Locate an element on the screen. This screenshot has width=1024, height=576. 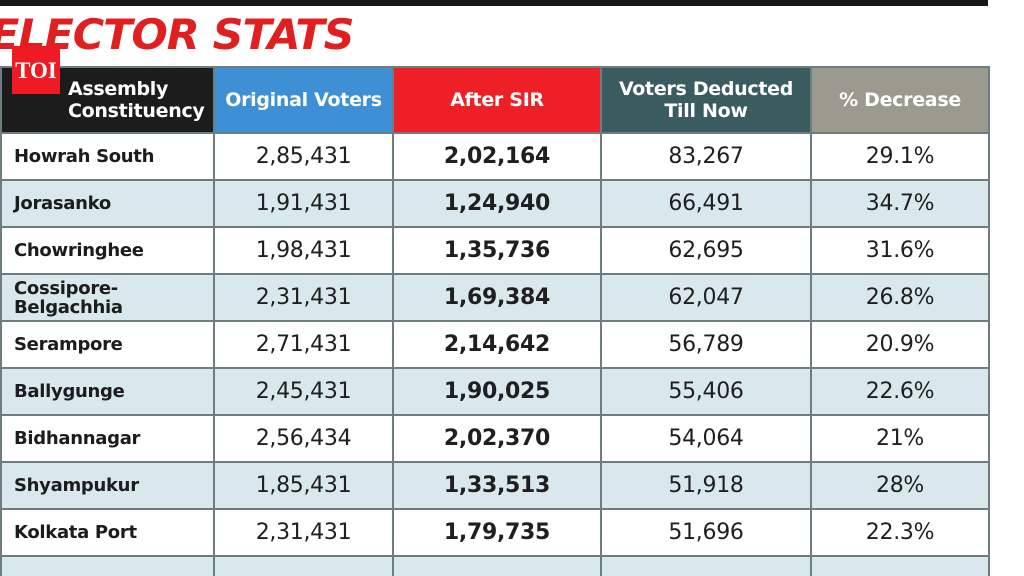
toi-logo: TOI is located at coordinates (36, 70).